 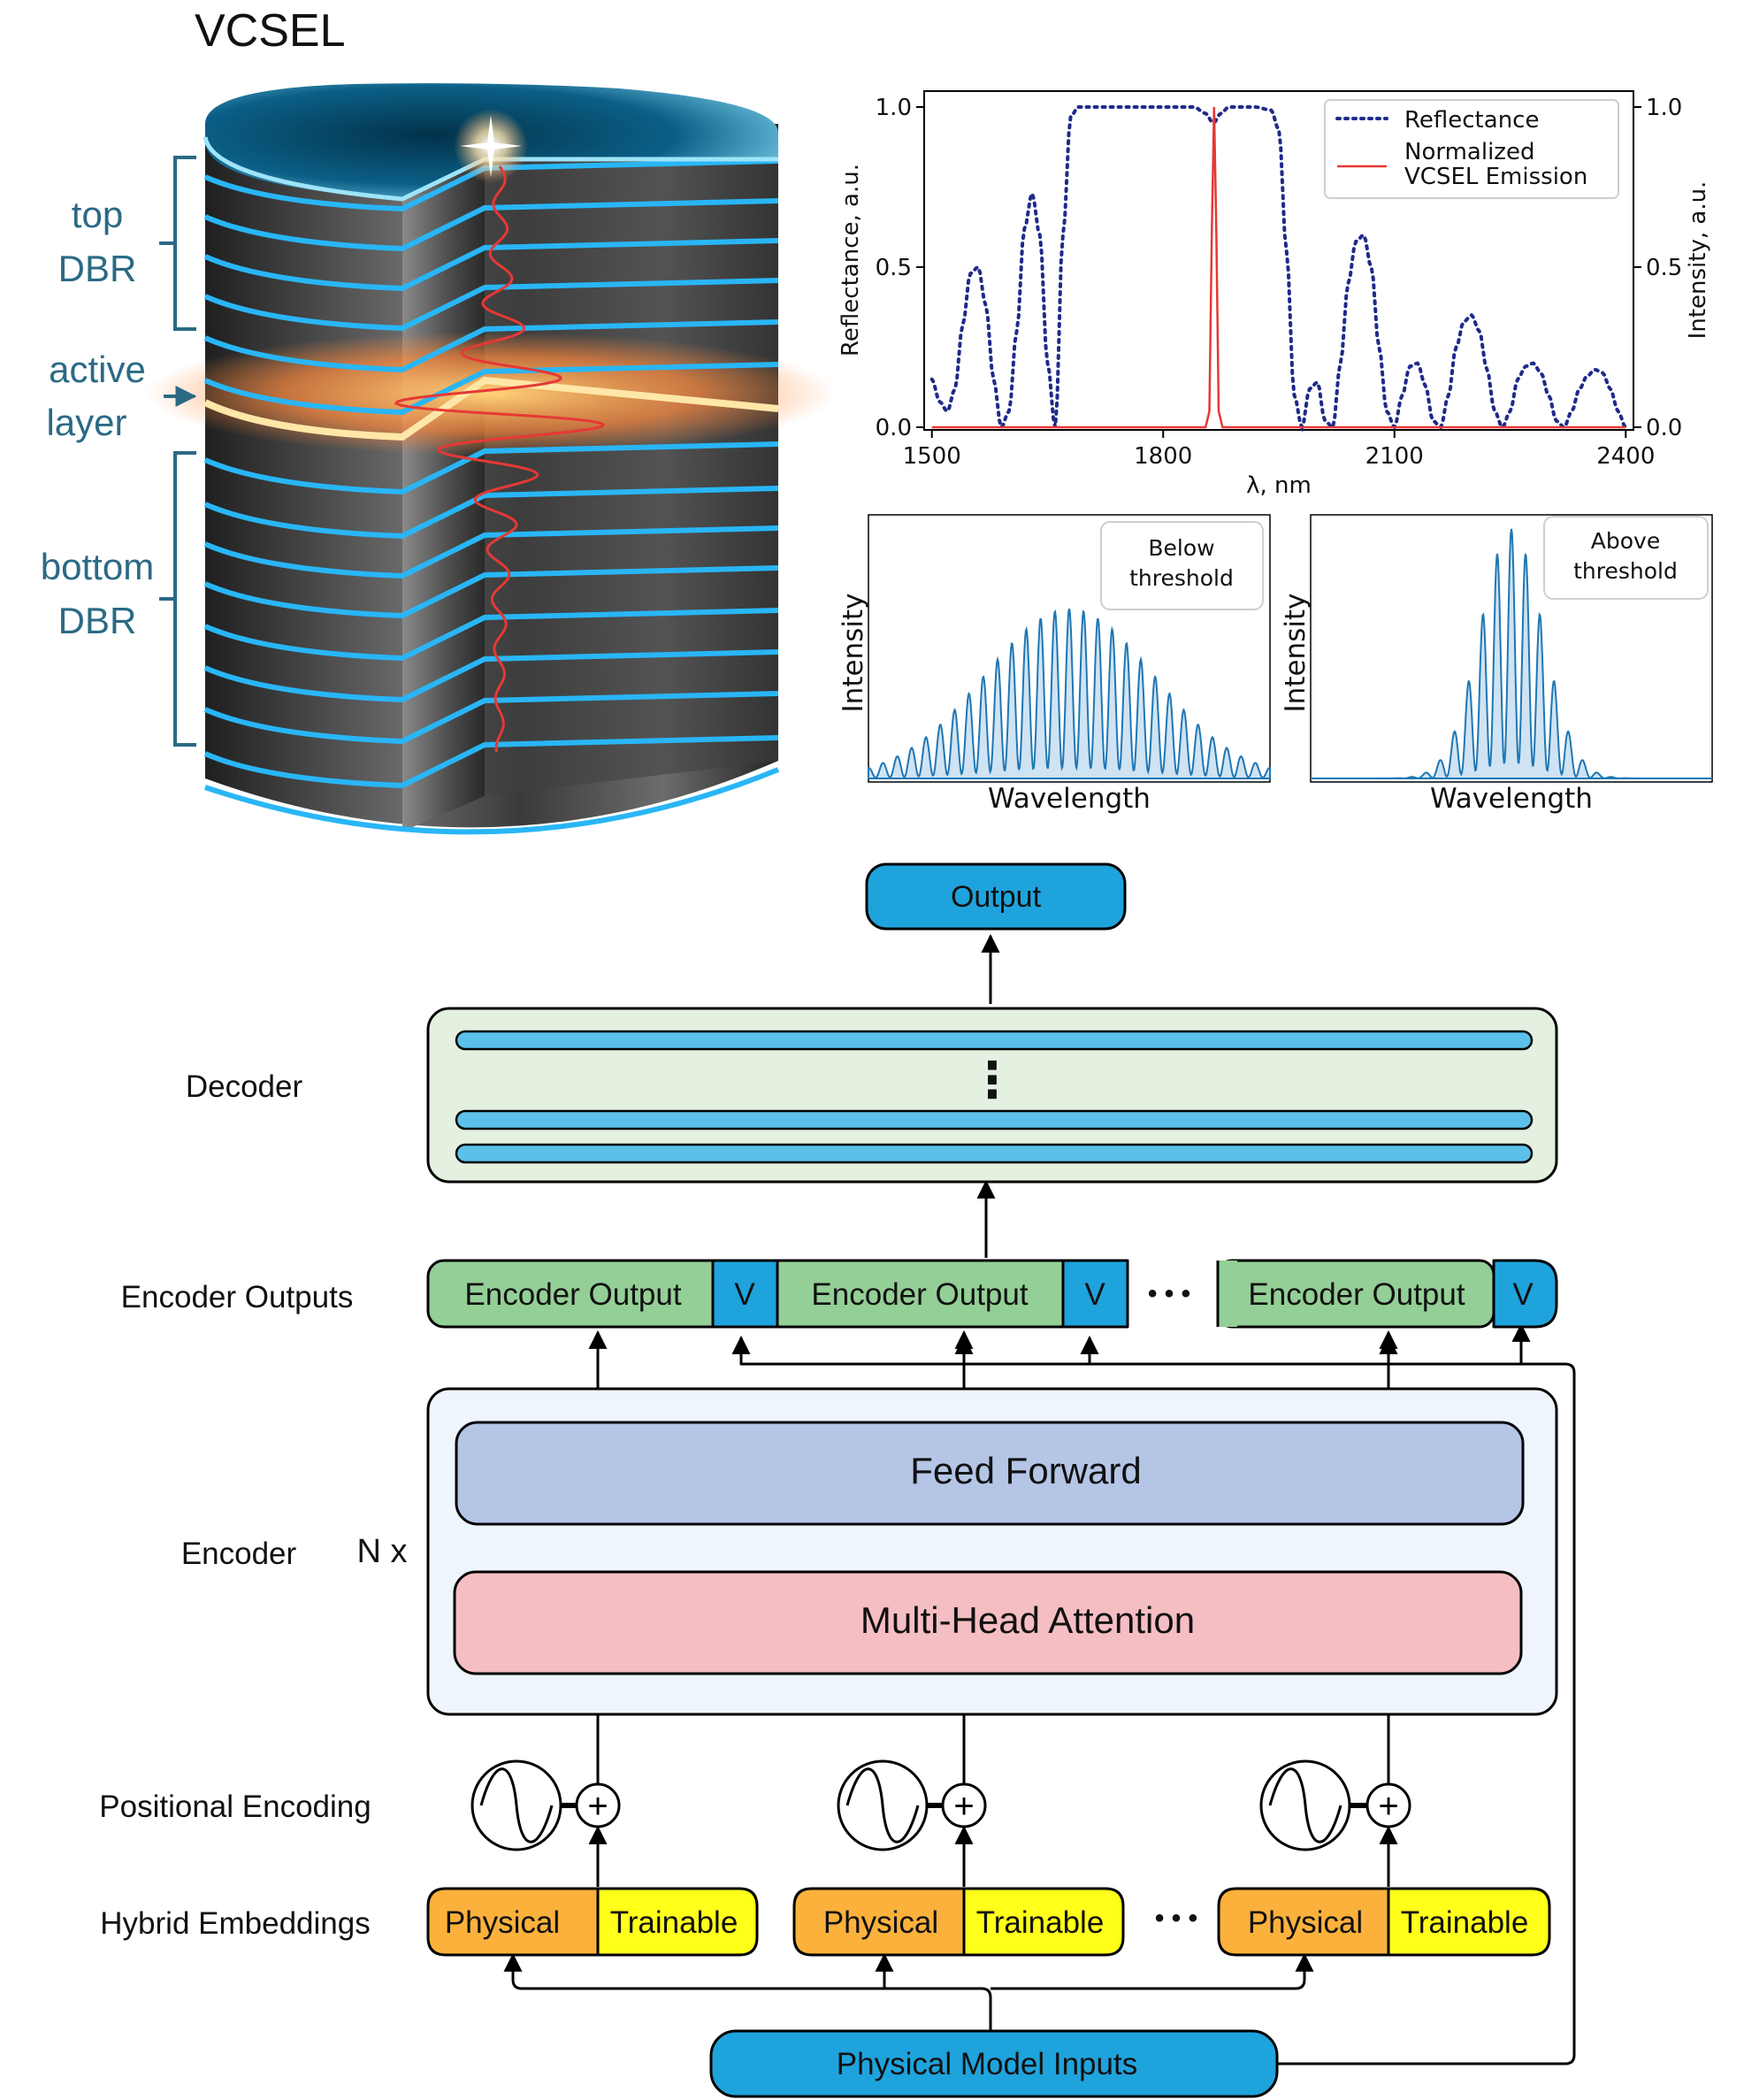 I want to click on chart1-ylabel: Reflectance, a.u., so click(x=851, y=260).